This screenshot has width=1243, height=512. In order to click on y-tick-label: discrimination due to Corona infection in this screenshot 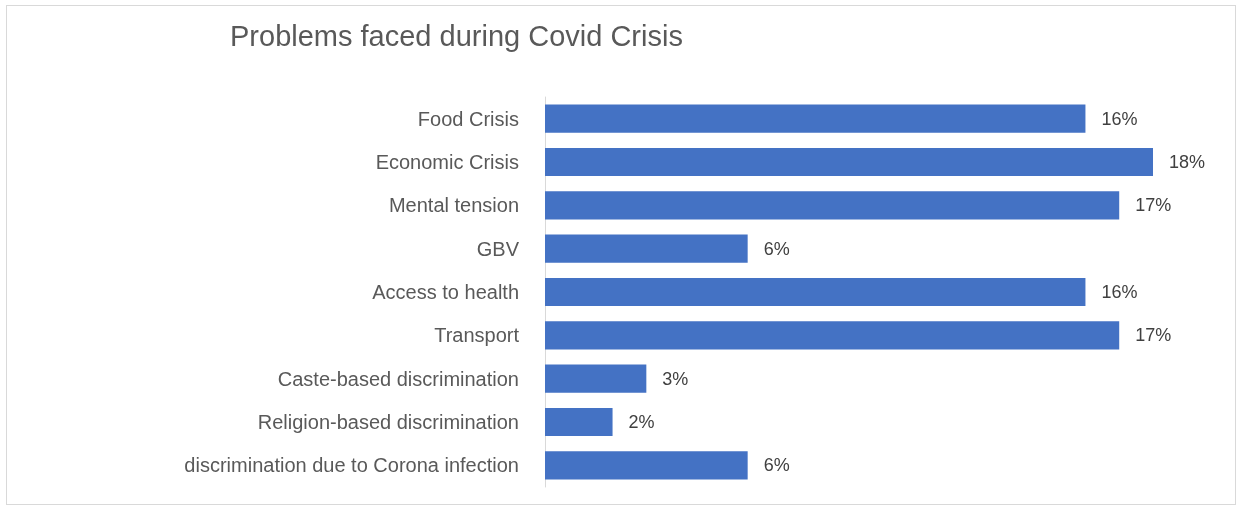, I will do `click(351, 465)`.